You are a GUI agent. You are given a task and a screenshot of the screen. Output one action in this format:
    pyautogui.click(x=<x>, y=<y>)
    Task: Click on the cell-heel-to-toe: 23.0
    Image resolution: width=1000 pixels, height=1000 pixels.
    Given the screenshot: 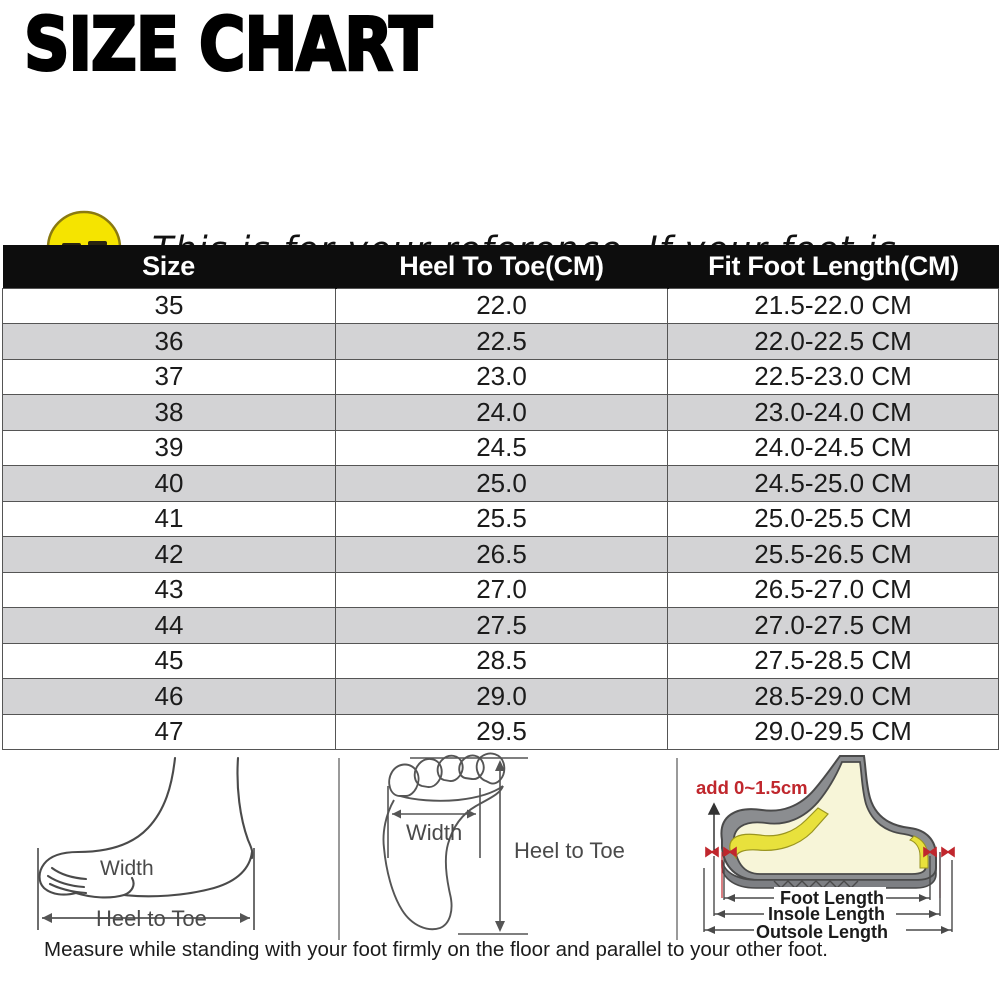 What is the action you would take?
    pyautogui.click(x=501, y=376)
    